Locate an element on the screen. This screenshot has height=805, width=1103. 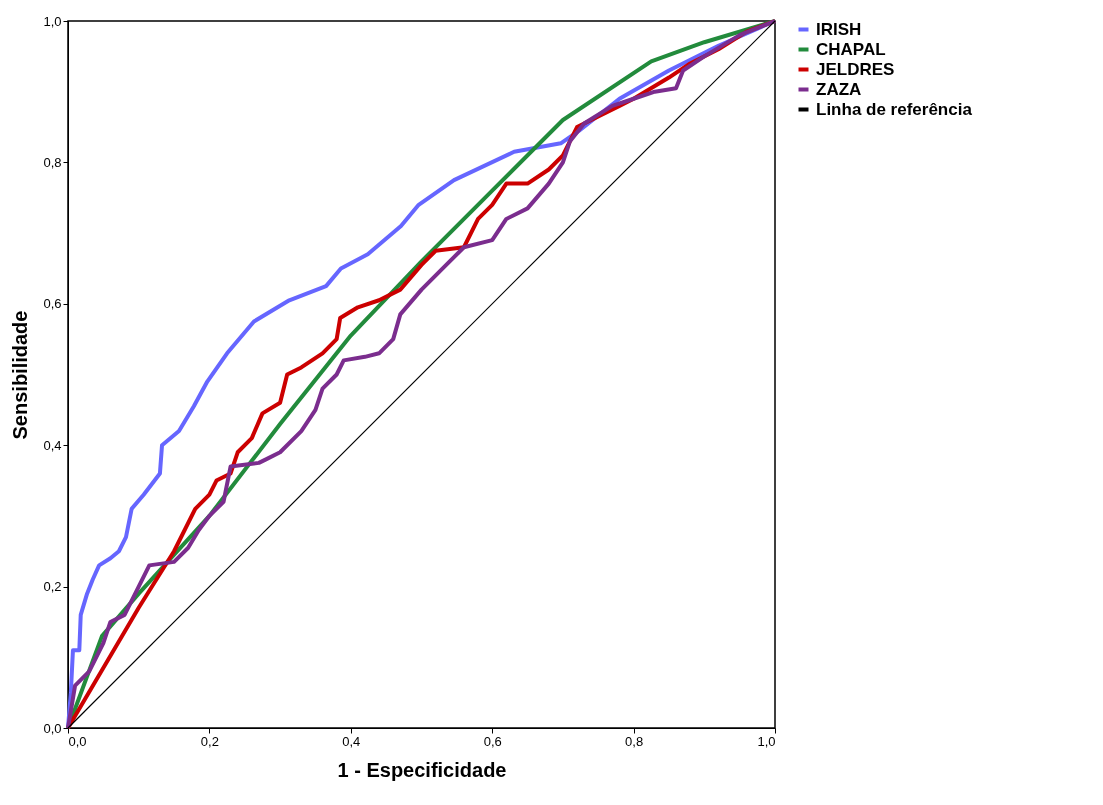
y-axis-title: Sensibilidade is located at coordinates (20, 375).